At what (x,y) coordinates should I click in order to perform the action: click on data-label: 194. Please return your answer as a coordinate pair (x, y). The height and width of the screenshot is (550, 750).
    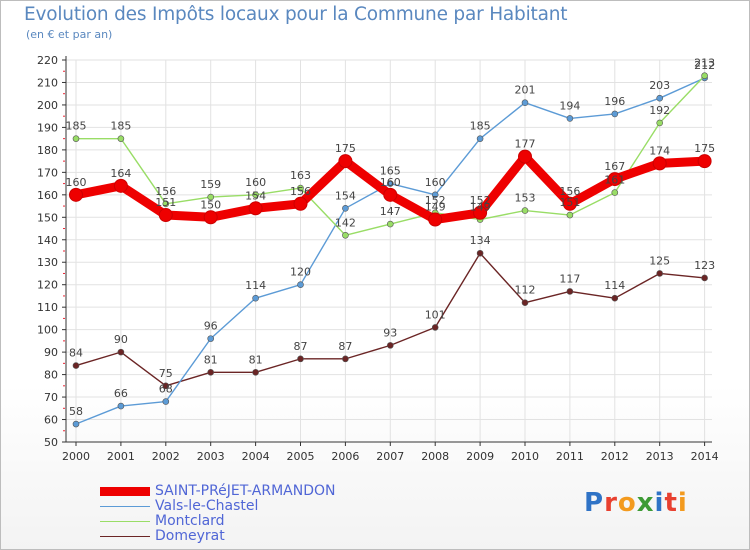
    Looking at the image, I should click on (569, 105).